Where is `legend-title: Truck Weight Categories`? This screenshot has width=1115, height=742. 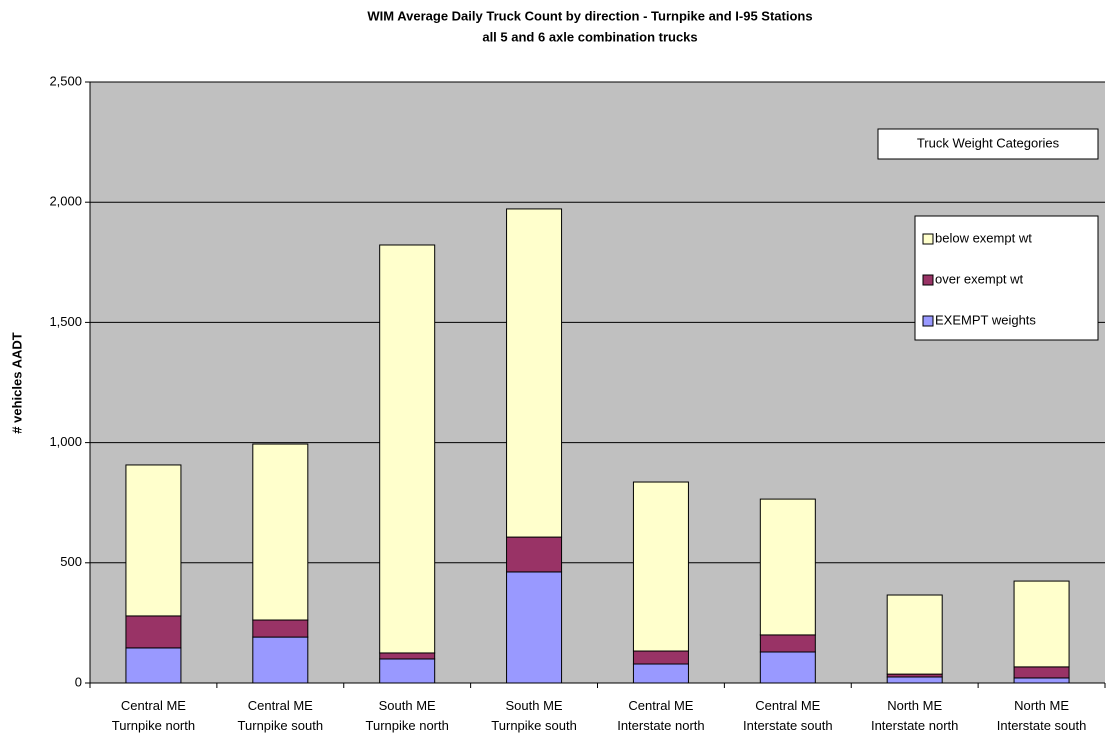
legend-title: Truck Weight Categories is located at coordinates (988, 142).